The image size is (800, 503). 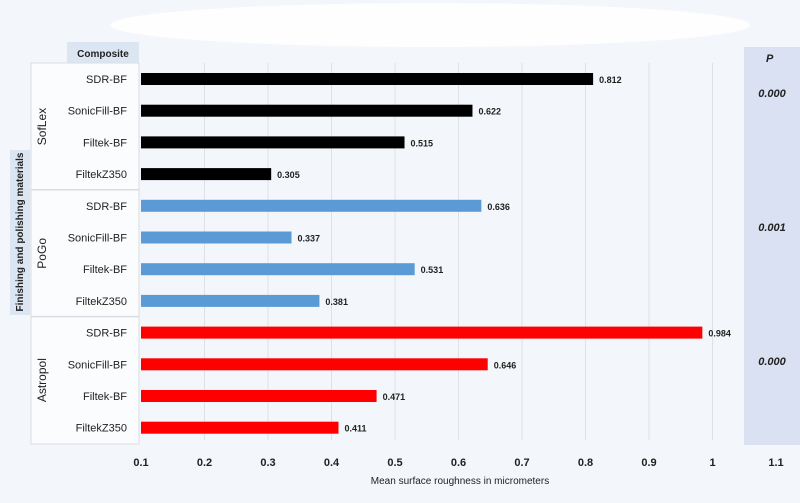 What do you see at coordinates (521, 463) in the screenshot?
I see `x-tick-label: 0.7` at bounding box center [521, 463].